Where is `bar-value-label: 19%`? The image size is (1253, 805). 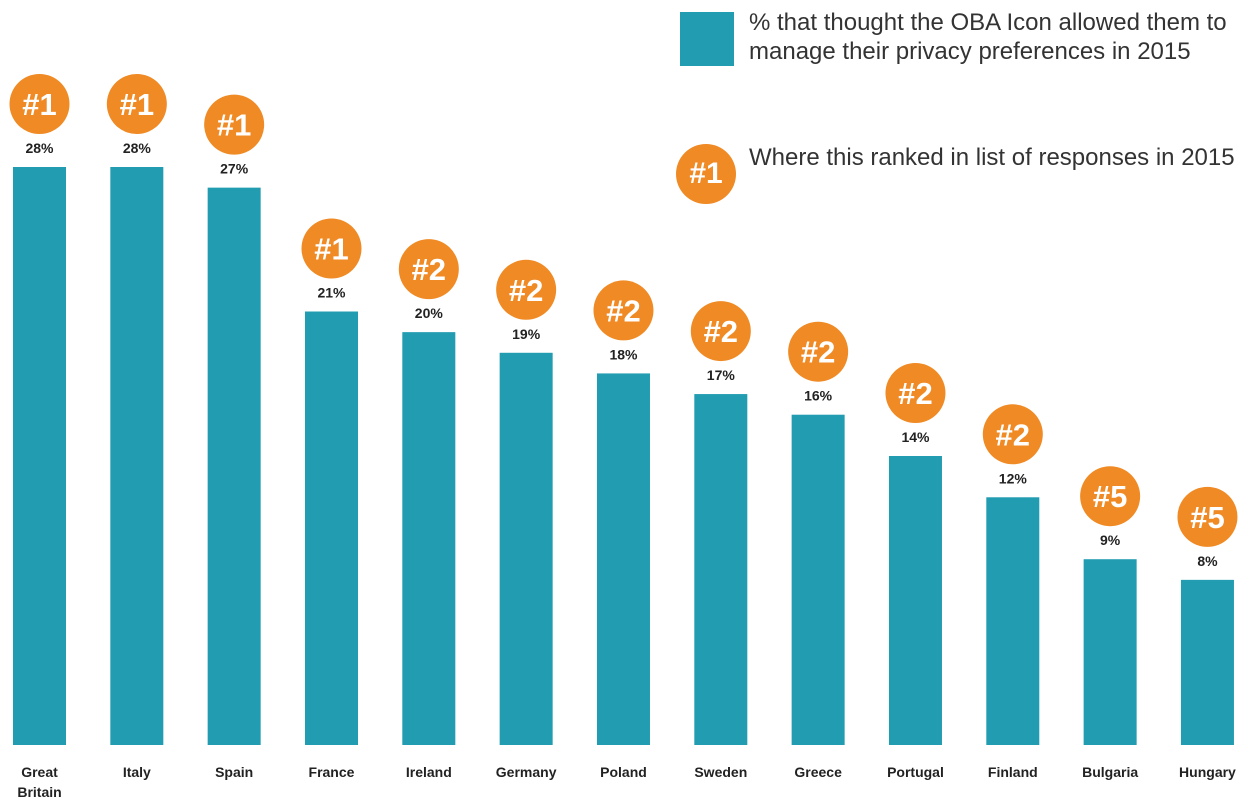 bar-value-label: 19% is located at coordinates (526, 334).